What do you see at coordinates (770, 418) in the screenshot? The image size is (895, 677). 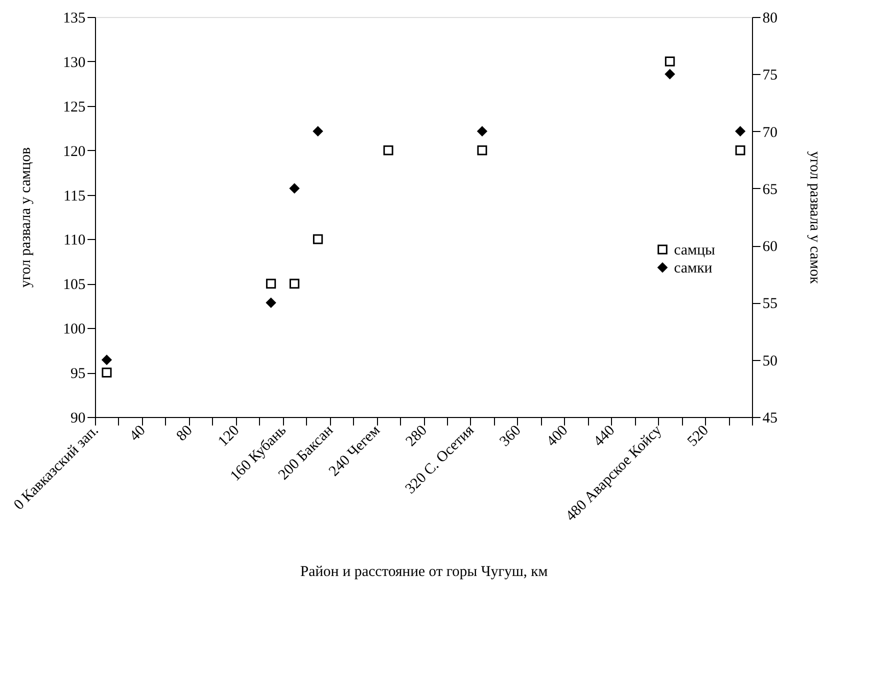 I see `y2-tick-label: 45` at bounding box center [770, 418].